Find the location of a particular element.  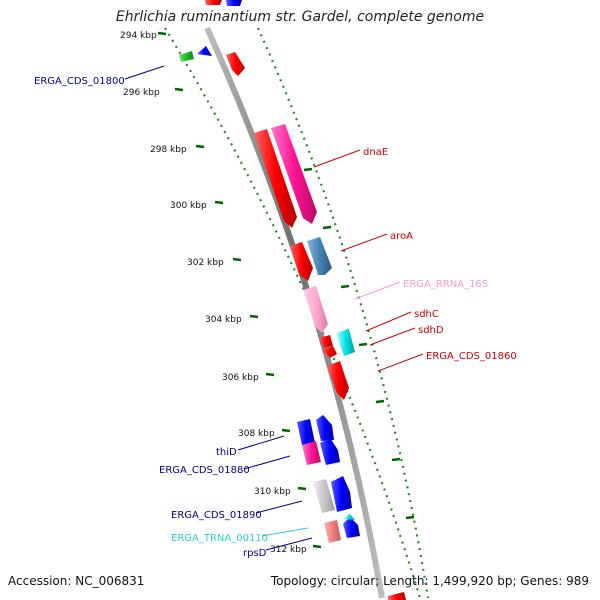

feature-label-erga-cds-01860: ERGA_CDS_01860 is located at coordinates (471, 356).